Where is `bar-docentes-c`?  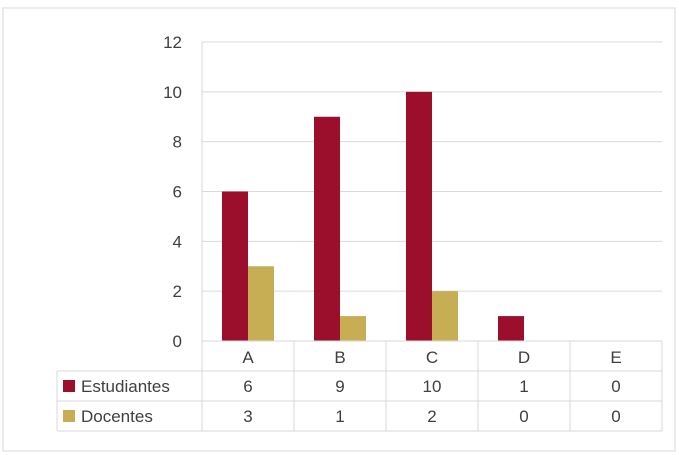
bar-docentes-c is located at coordinates (445, 316).